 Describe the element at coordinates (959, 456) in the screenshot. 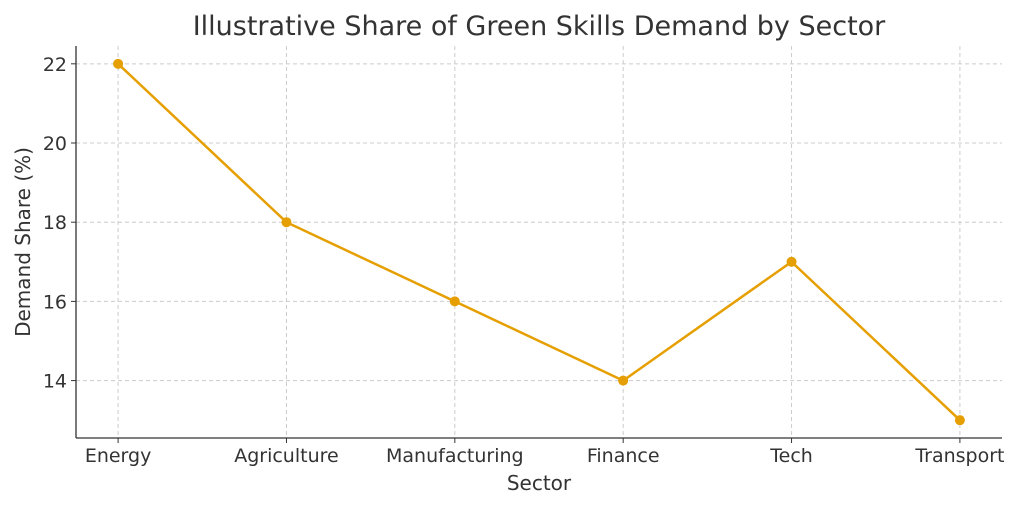

I see `x-tick-label: Transport` at that location.